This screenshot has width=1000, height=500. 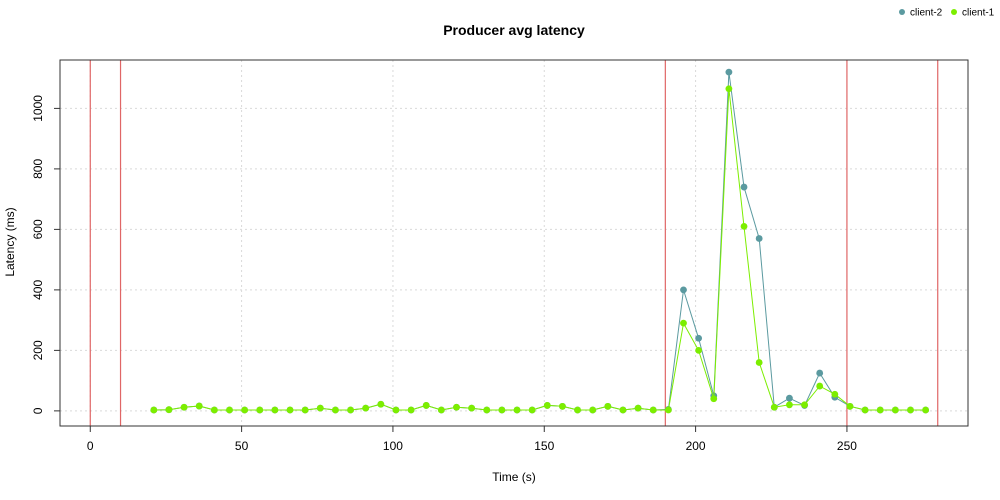 I want to click on legend-item-2: client-1, so click(x=973, y=13).